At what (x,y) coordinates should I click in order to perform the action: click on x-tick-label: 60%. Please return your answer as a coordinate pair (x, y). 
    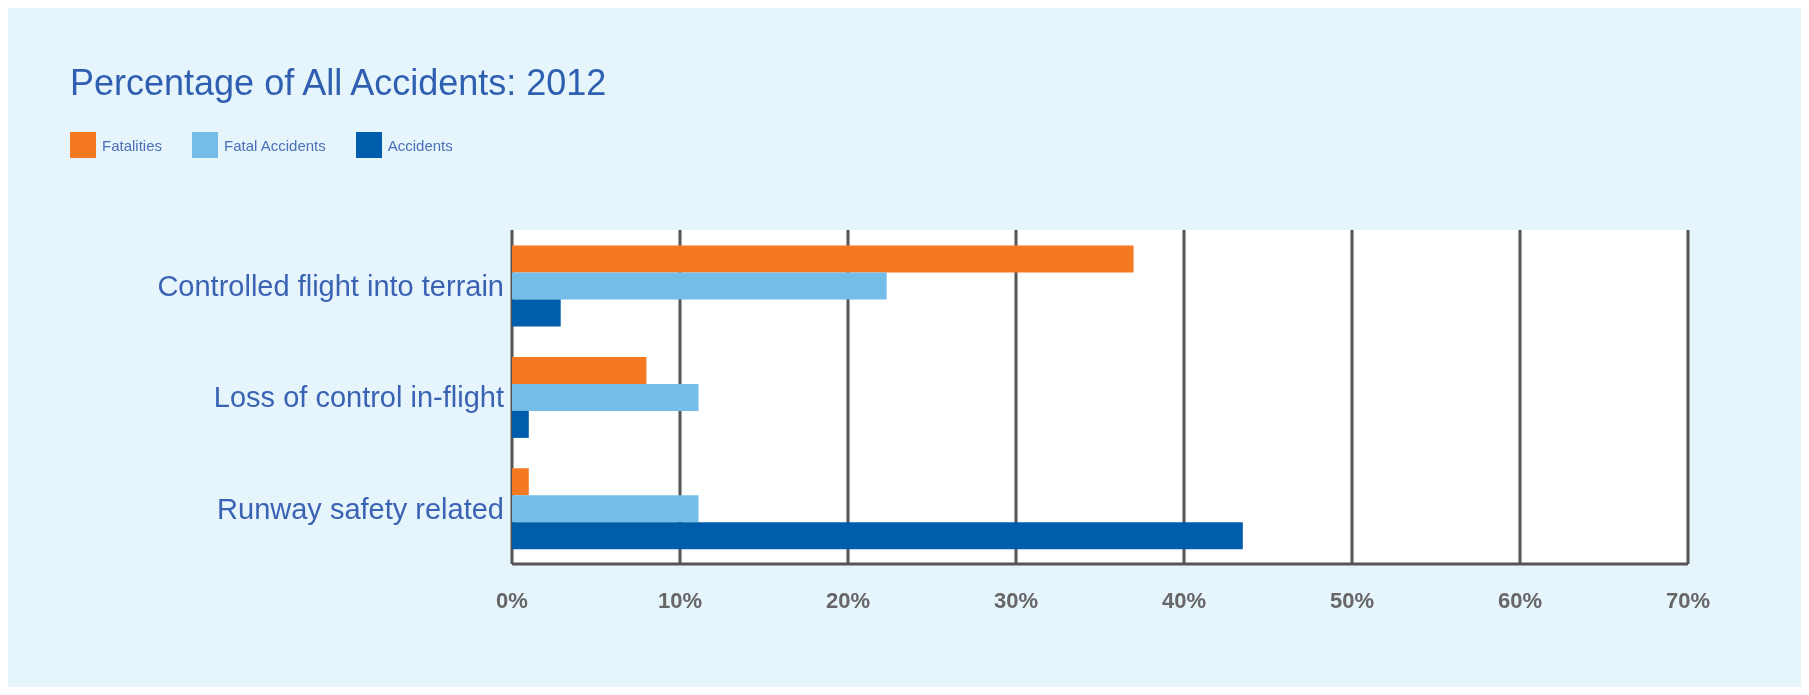
    Looking at the image, I should click on (1520, 600).